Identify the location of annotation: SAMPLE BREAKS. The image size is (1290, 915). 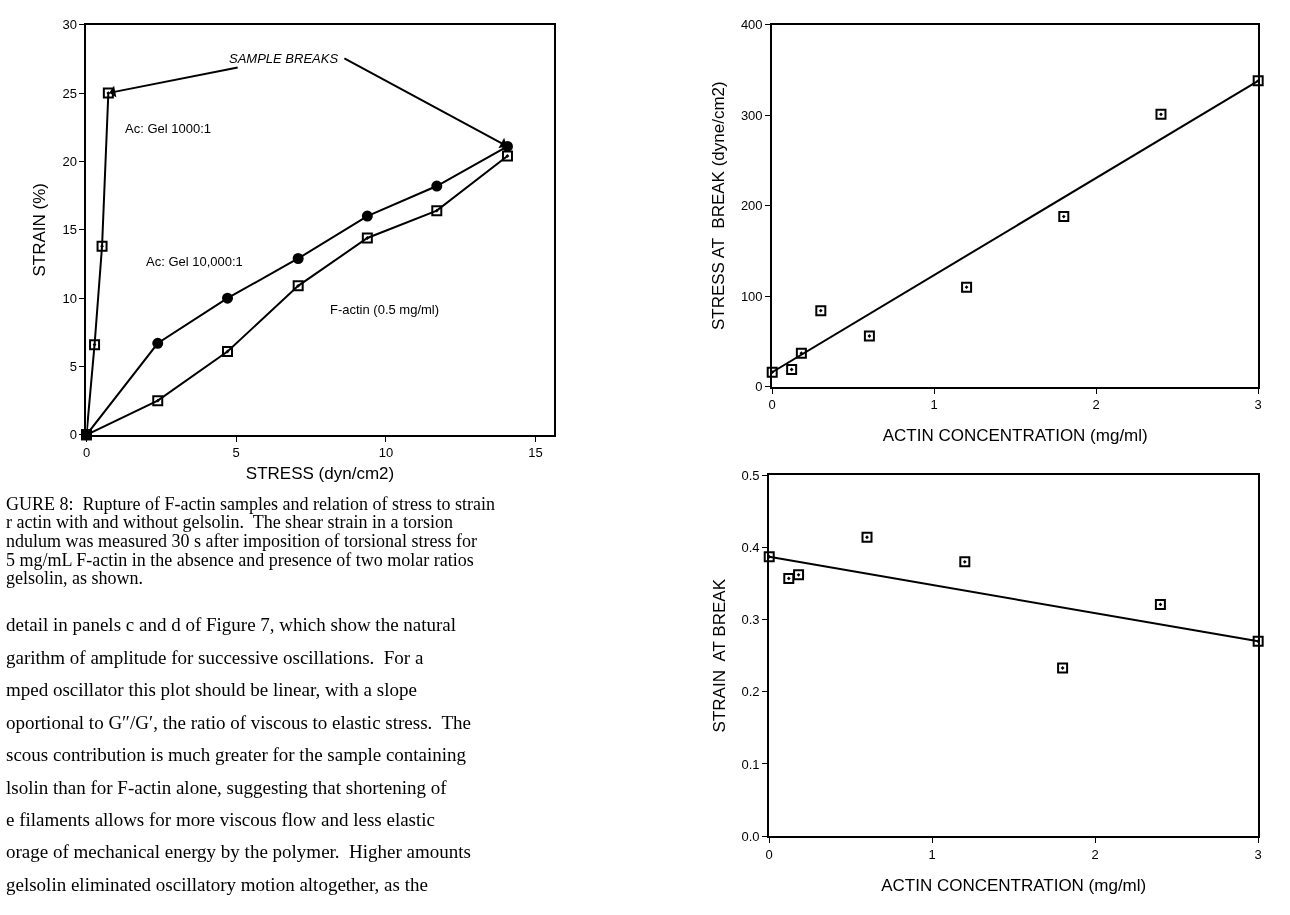
(284, 58).